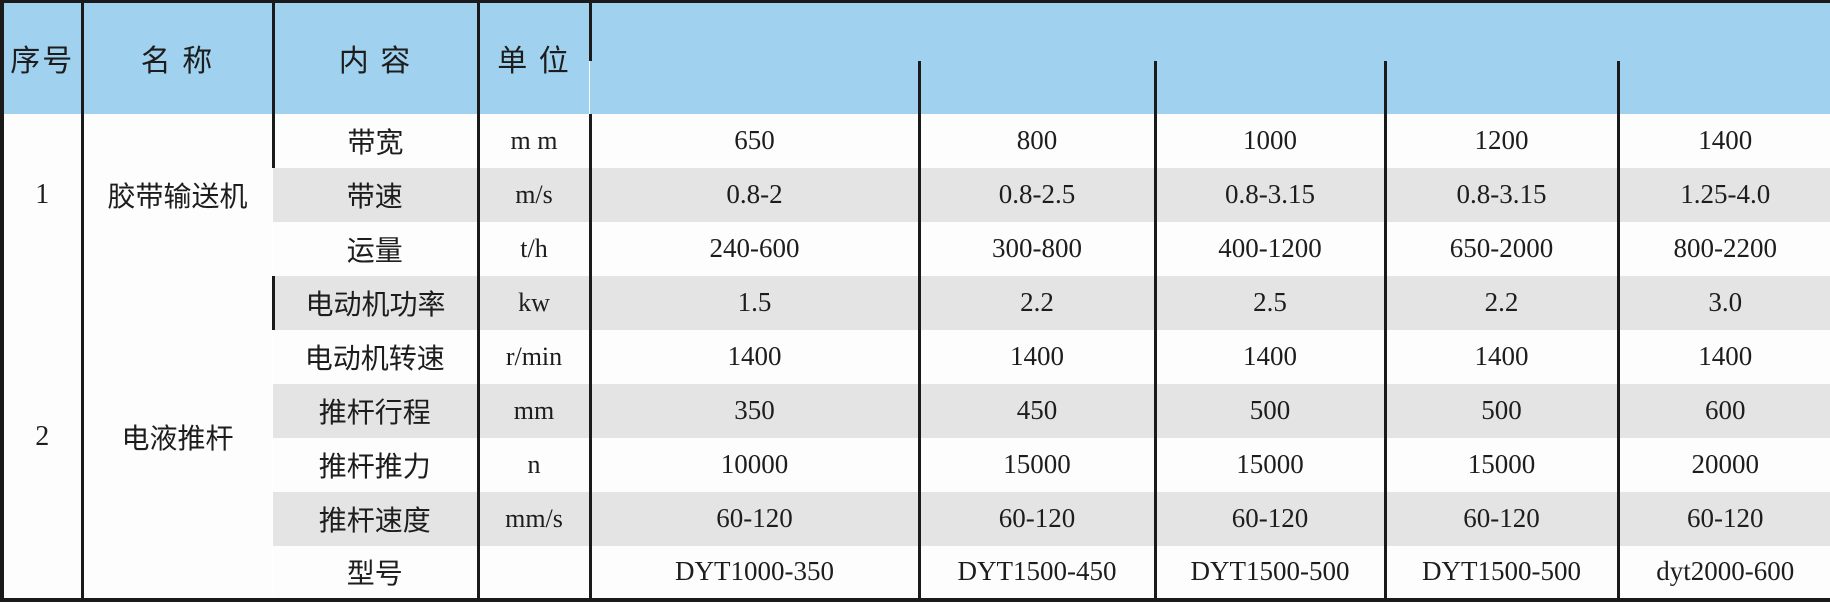  Describe the element at coordinates (374, 57) in the screenshot. I see `header-content: 内 容` at that location.